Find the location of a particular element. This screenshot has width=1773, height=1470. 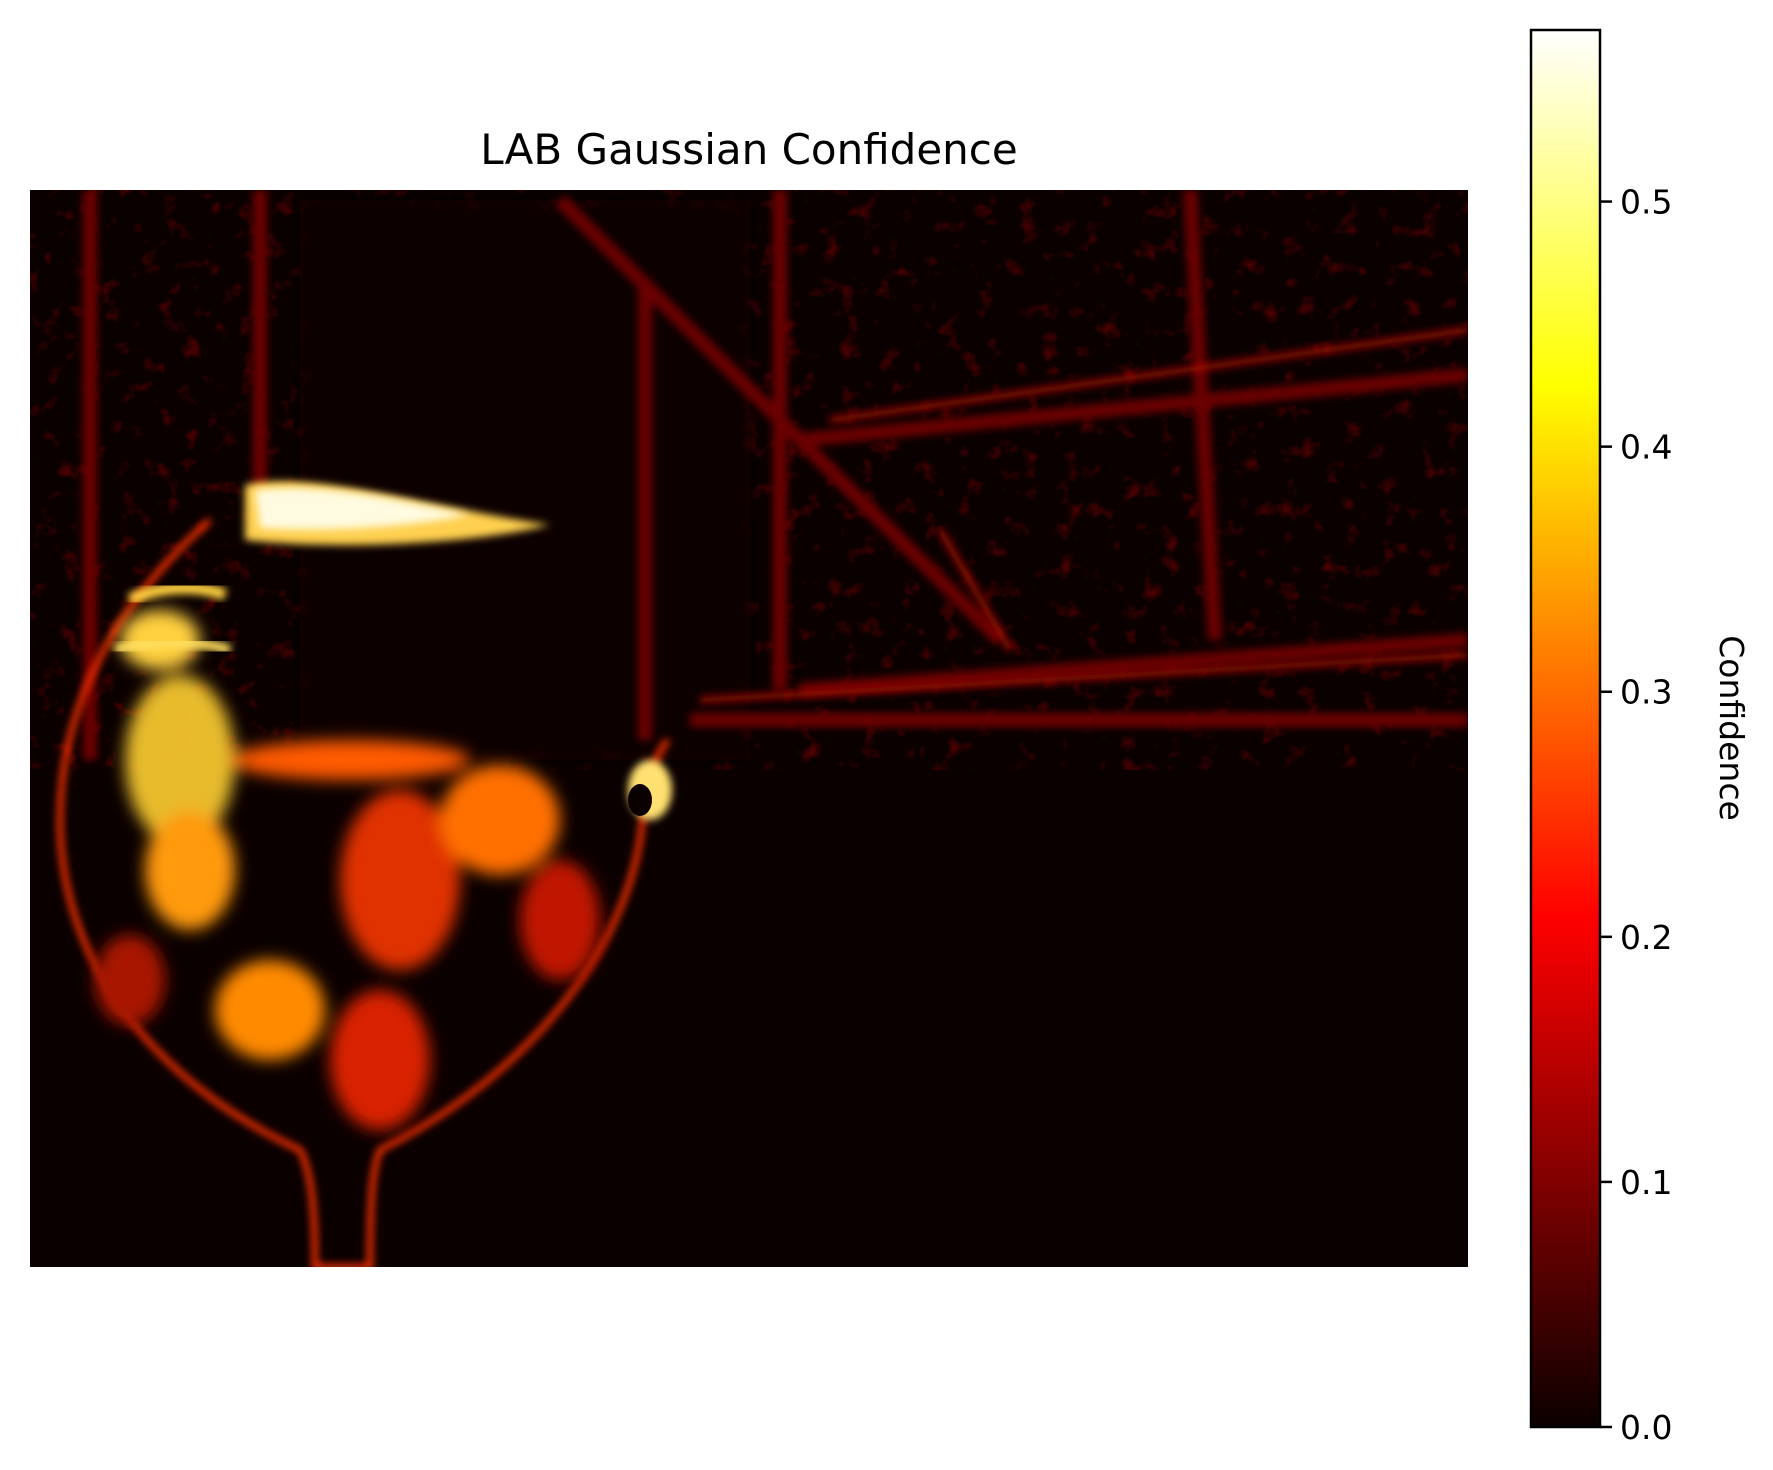

colorbar-tick-label: 0.0 is located at coordinates (1646, 1427).